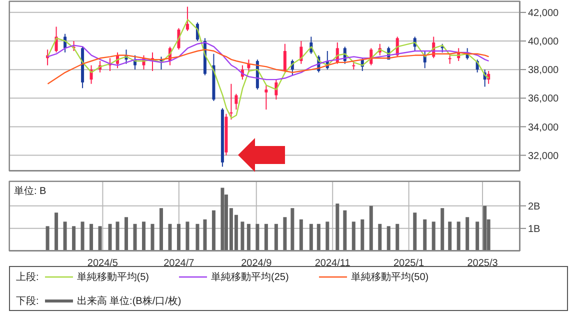 The height and width of the screenshot is (315, 585). Describe the element at coordinates (129, 301) in the screenshot. I see `legend-label: 出来高 単位:(B株/口/枚)` at that location.